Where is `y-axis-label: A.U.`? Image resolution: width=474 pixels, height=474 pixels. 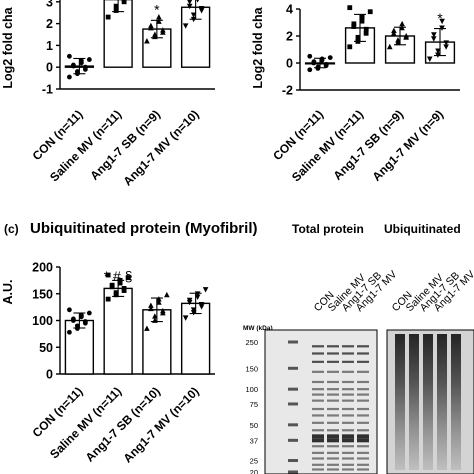 y-axis-label: A.U. is located at coordinates (8, 292).